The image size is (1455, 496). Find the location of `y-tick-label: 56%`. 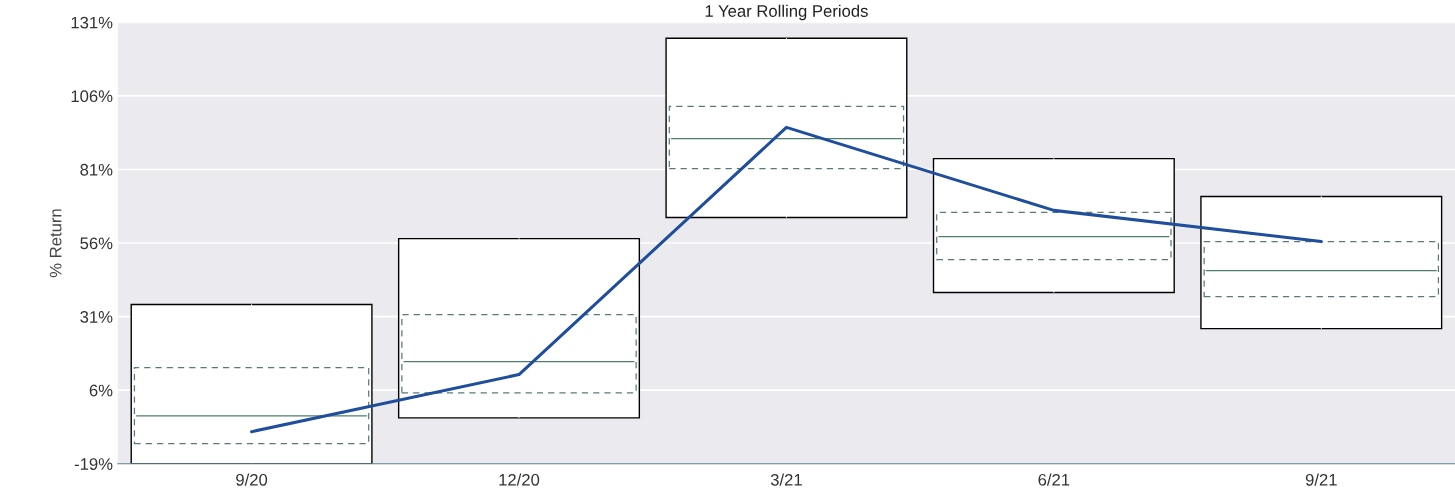

y-tick-label: 56% is located at coordinates (96, 243).